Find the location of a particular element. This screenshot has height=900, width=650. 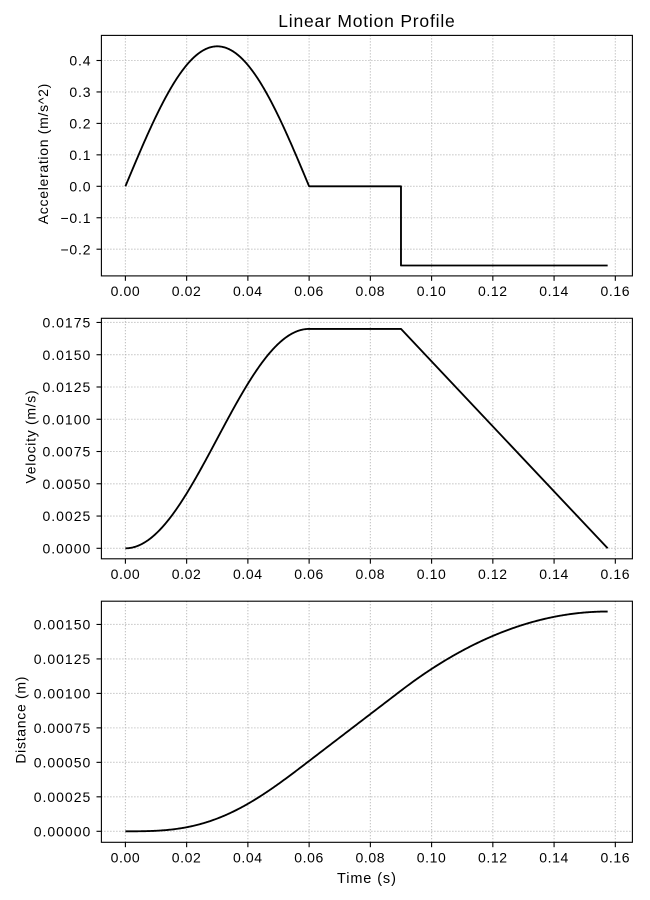

svg-text: 0.1 is located at coordinates (80, 155).